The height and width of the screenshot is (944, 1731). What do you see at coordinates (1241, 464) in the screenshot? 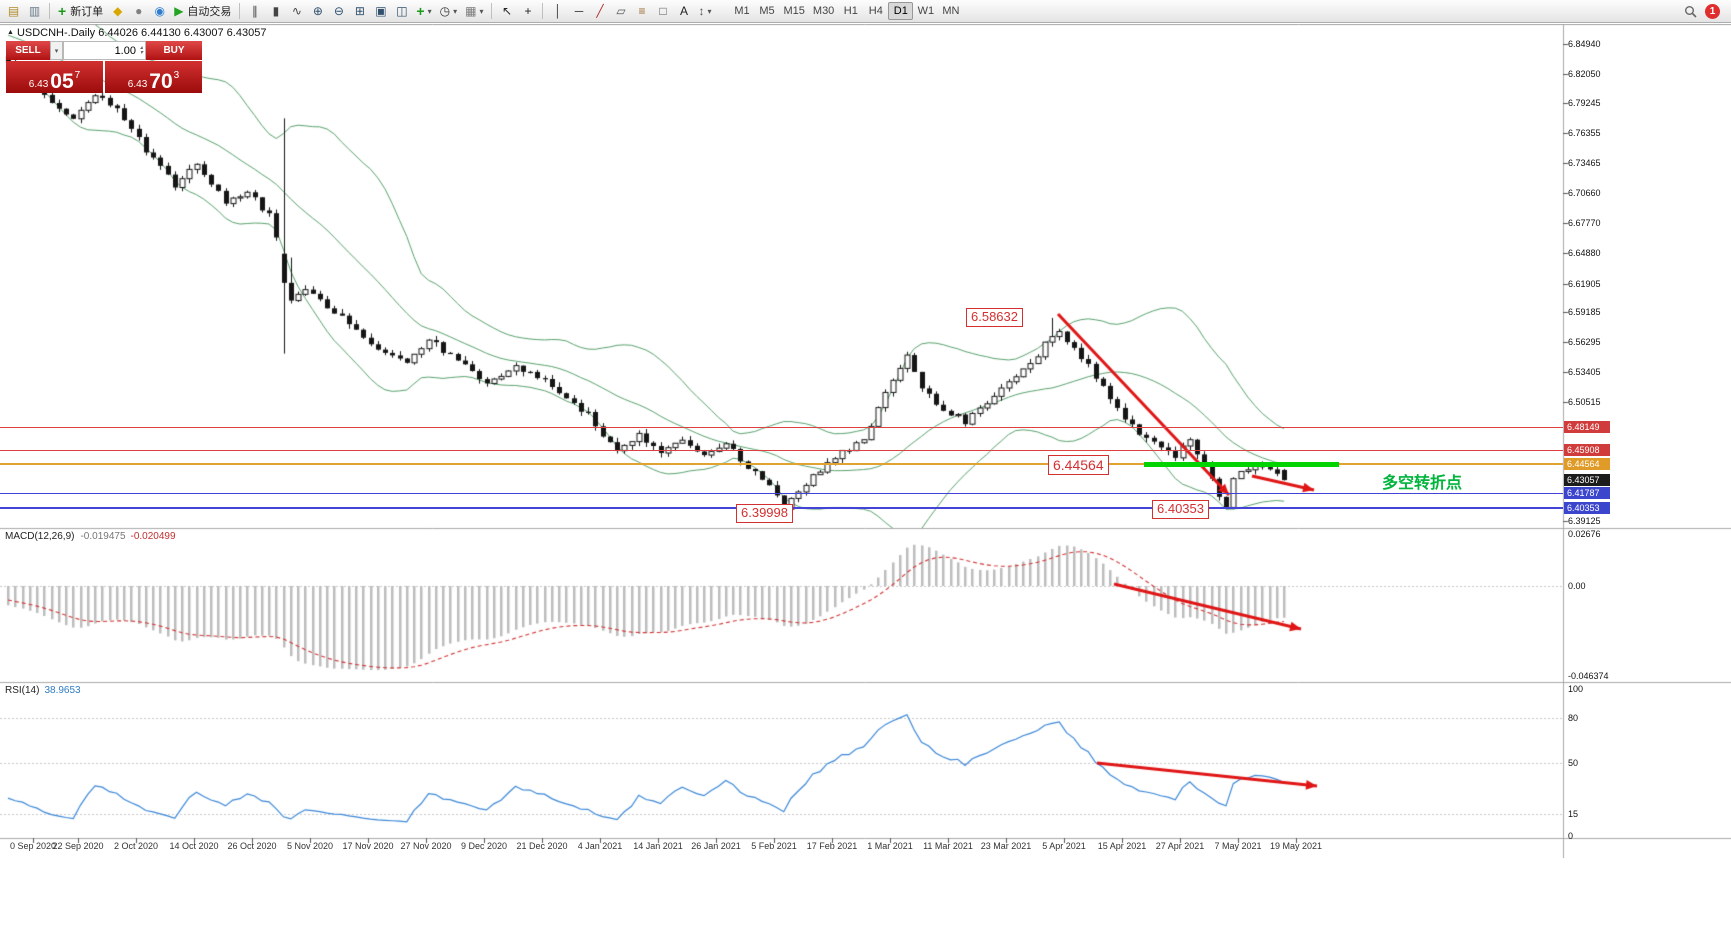
I see `support-zone-bar` at bounding box center [1241, 464].